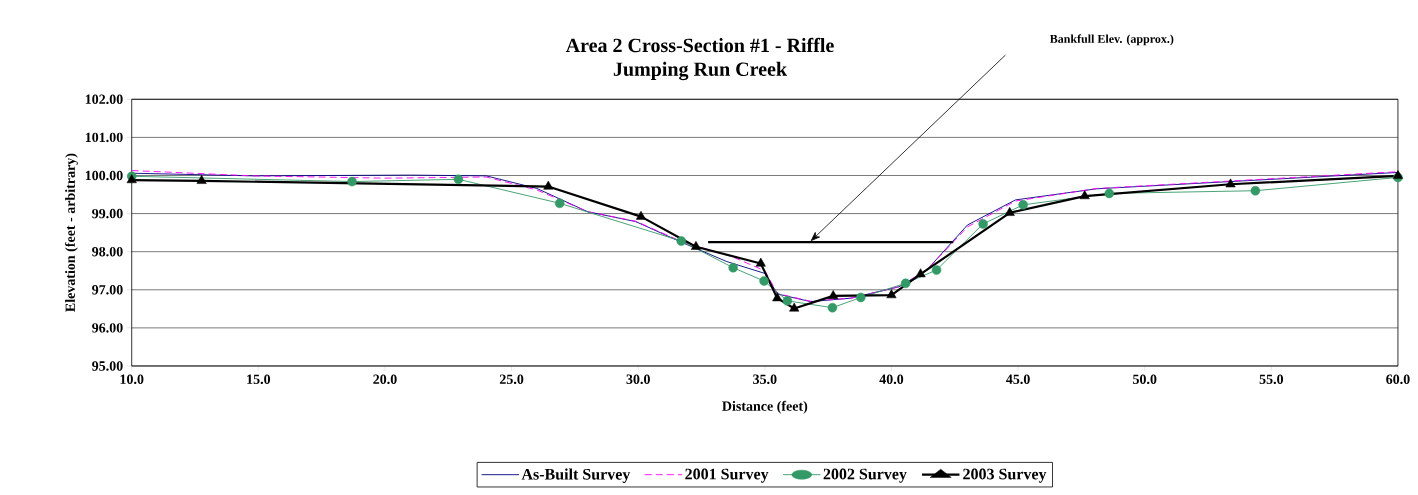 This screenshot has width=1418, height=495. I want to click on legend-label: As-Built Survey, so click(576, 475).